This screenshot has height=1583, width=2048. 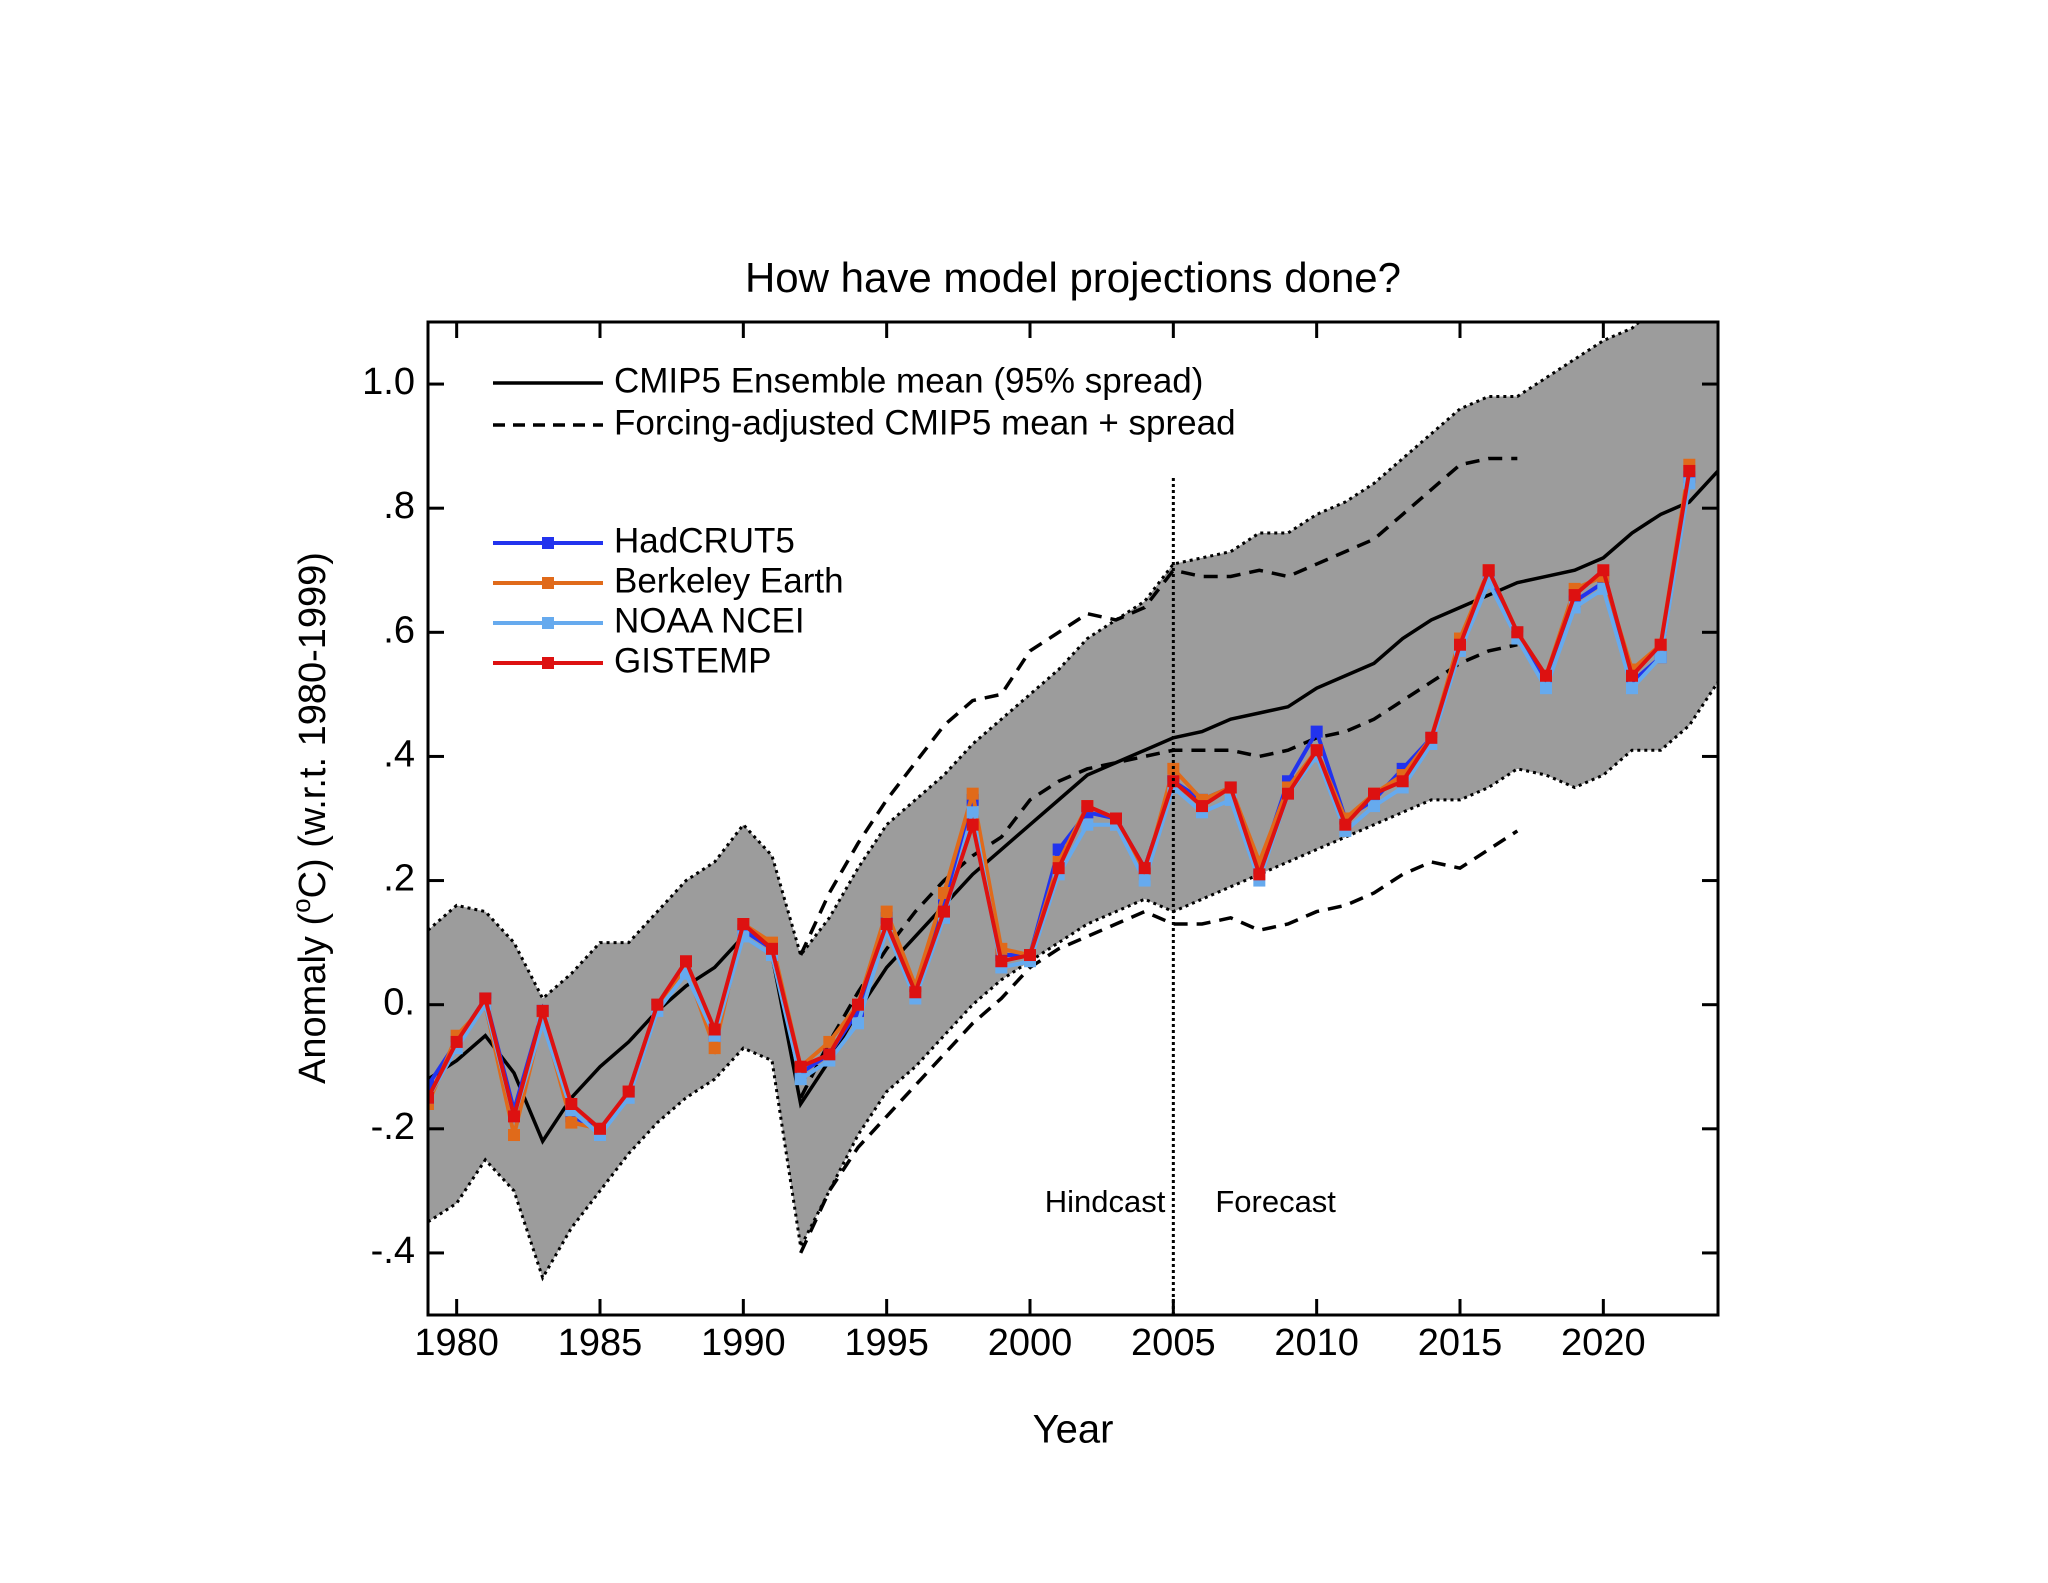 I want to click on y-tick-label: .2, so click(x=399, y=879).